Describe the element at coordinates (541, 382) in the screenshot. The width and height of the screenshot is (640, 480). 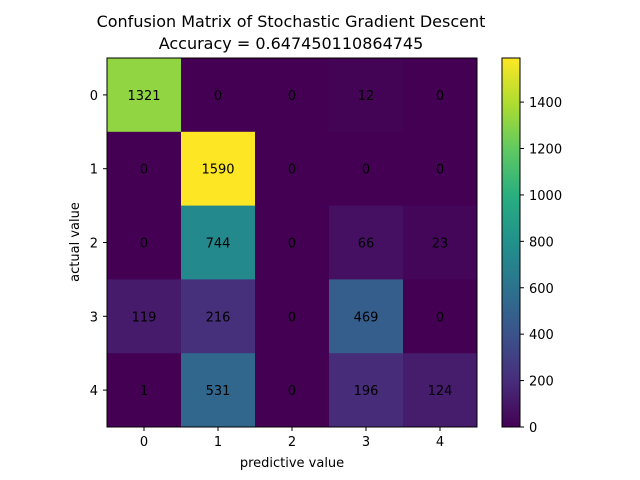
I see `colorbar-tick-label: 200` at that location.